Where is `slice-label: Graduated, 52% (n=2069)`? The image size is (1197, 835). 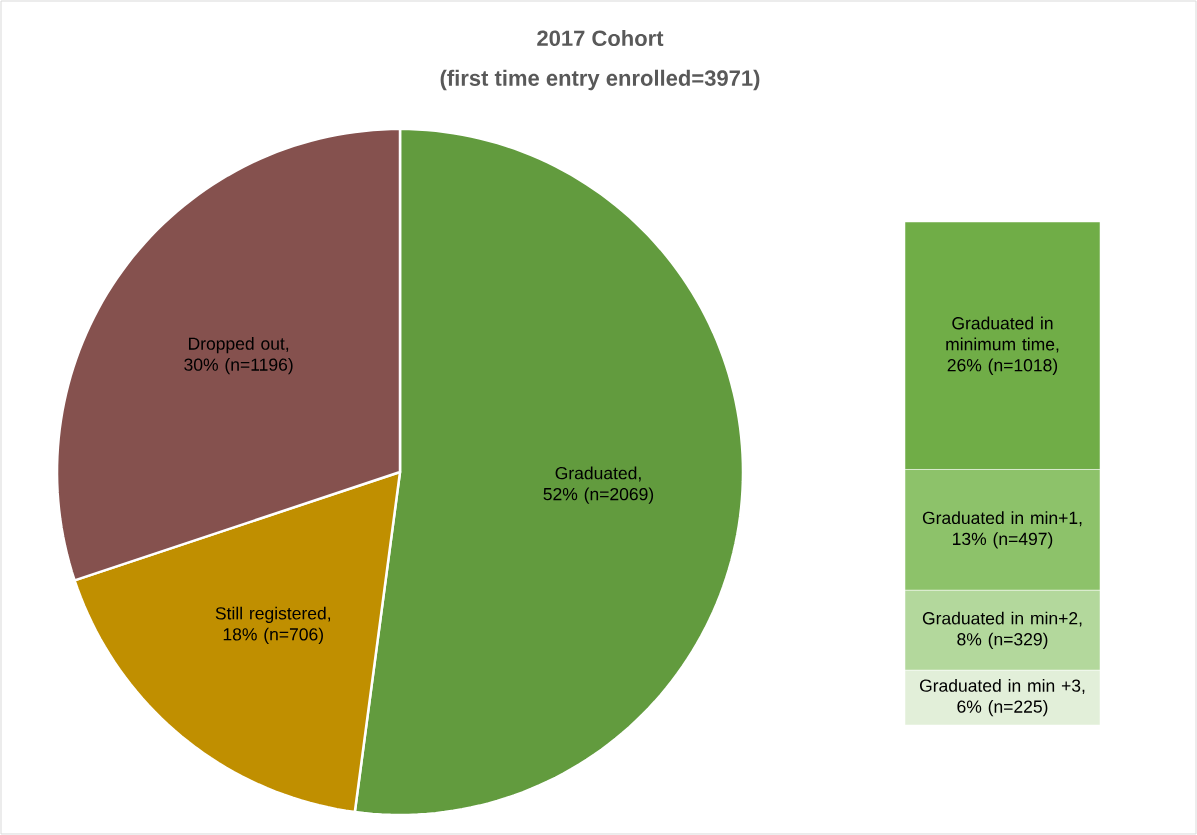 slice-label: Graduated, 52% (n=2069) is located at coordinates (598, 485).